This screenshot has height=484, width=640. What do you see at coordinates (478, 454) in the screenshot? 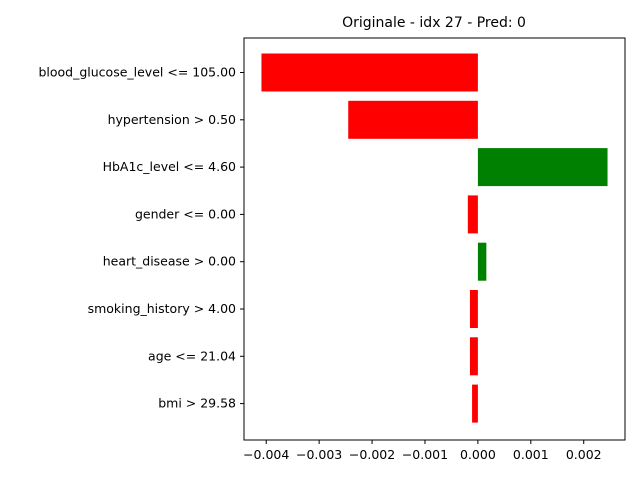
I see `x-tick-label-4: 0.000` at bounding box center [478, 454].